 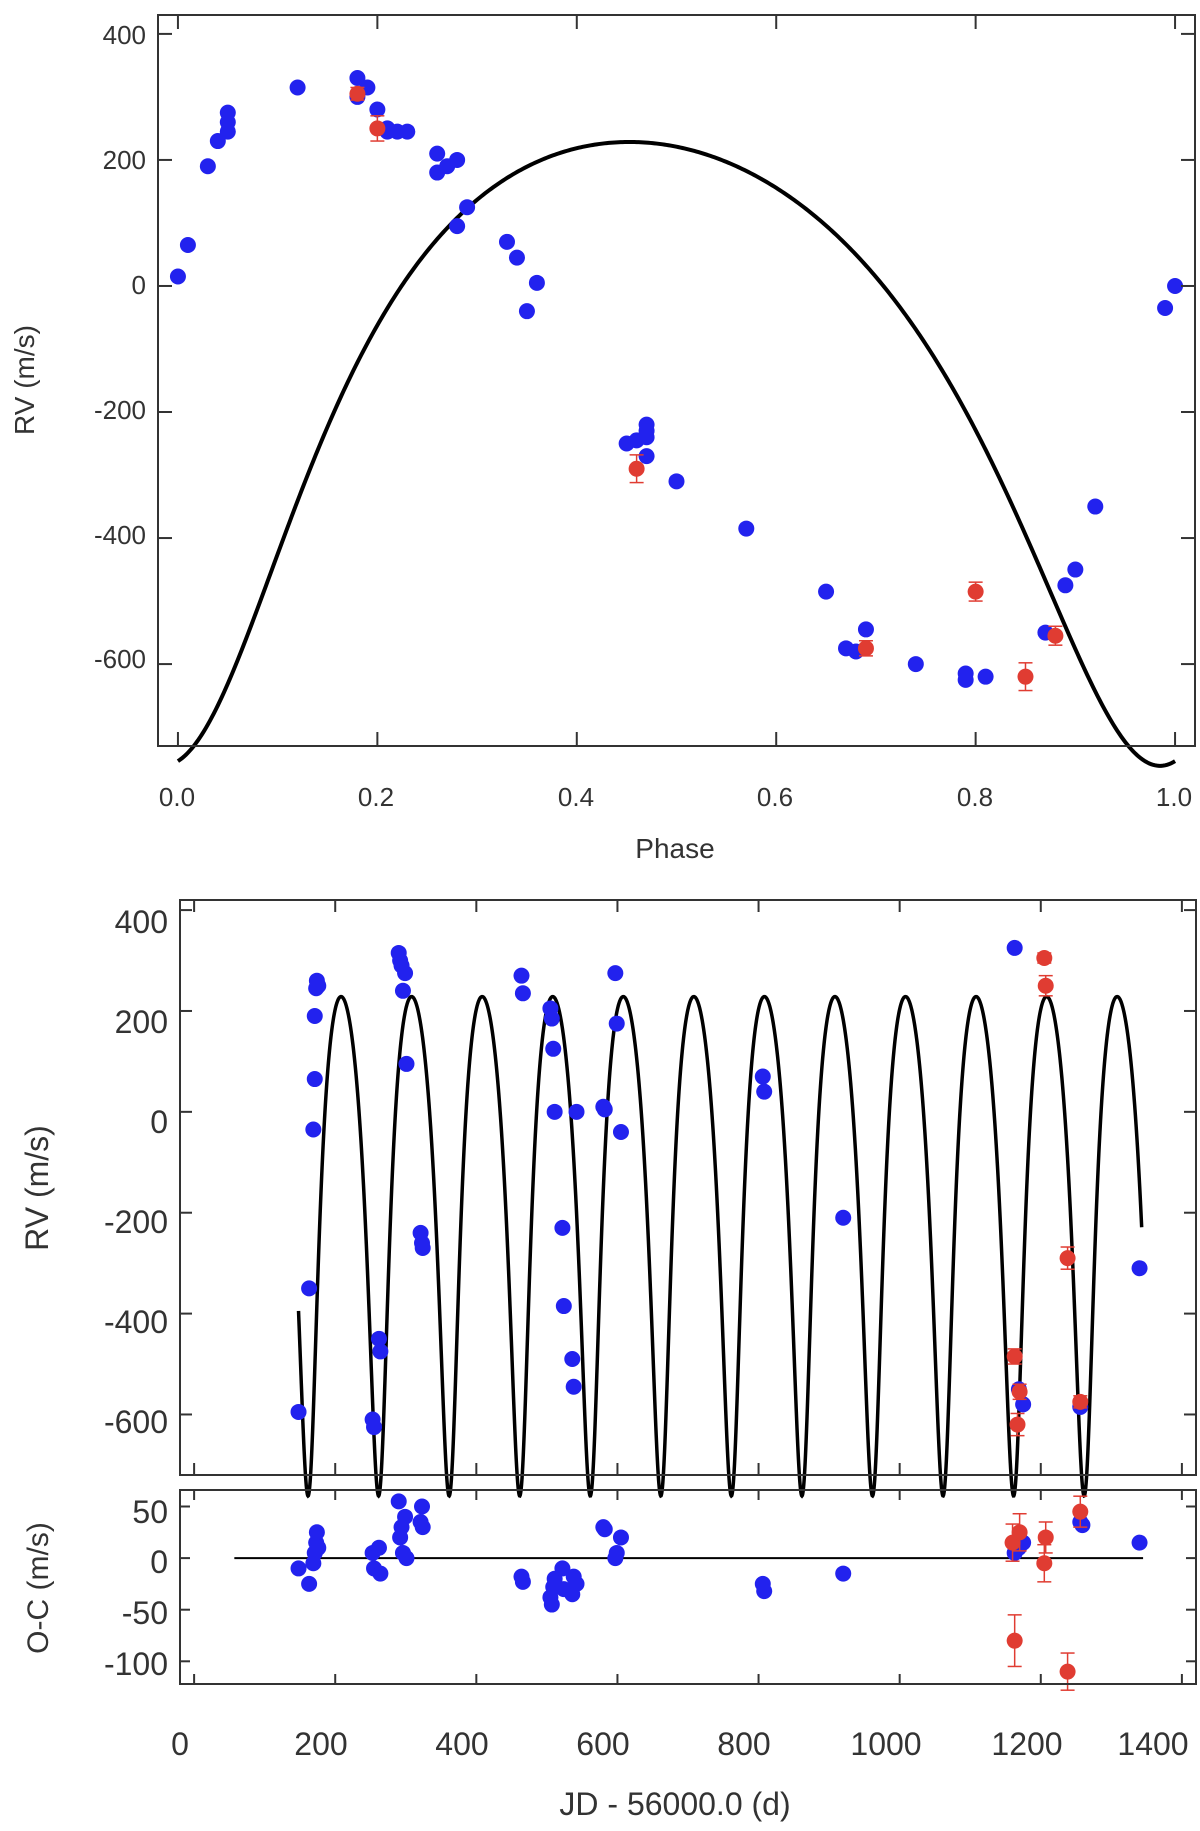 I want to click on phase-x-tick-label: 0.4, so click(x=576, y=797).